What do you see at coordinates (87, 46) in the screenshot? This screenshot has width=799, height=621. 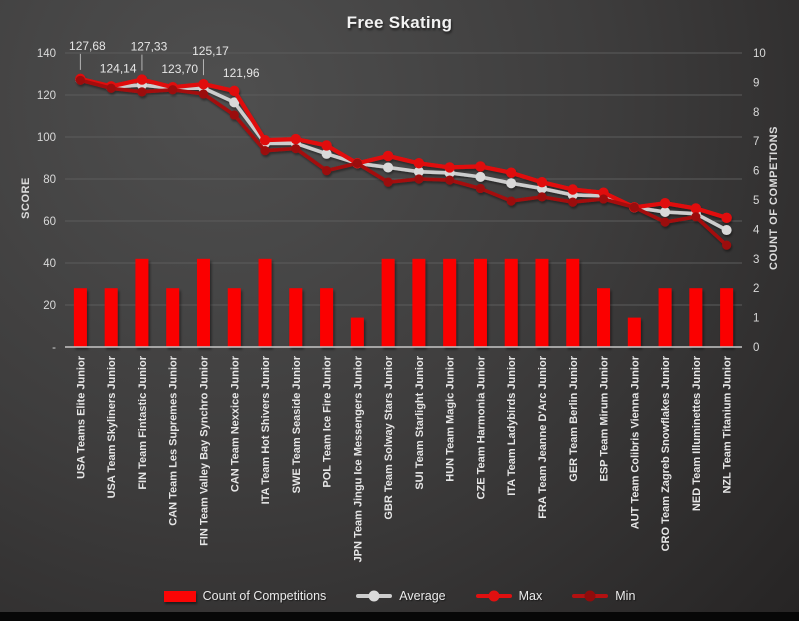 I see `svg-text: 127,68` at bounding box center [87, 46].